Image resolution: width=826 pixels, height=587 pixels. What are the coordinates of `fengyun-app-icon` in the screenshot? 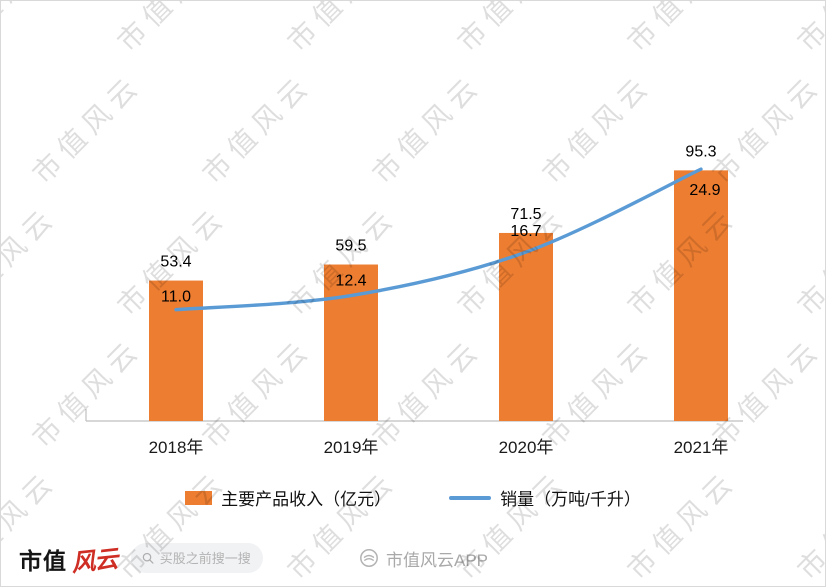 It's located at (369, 558).